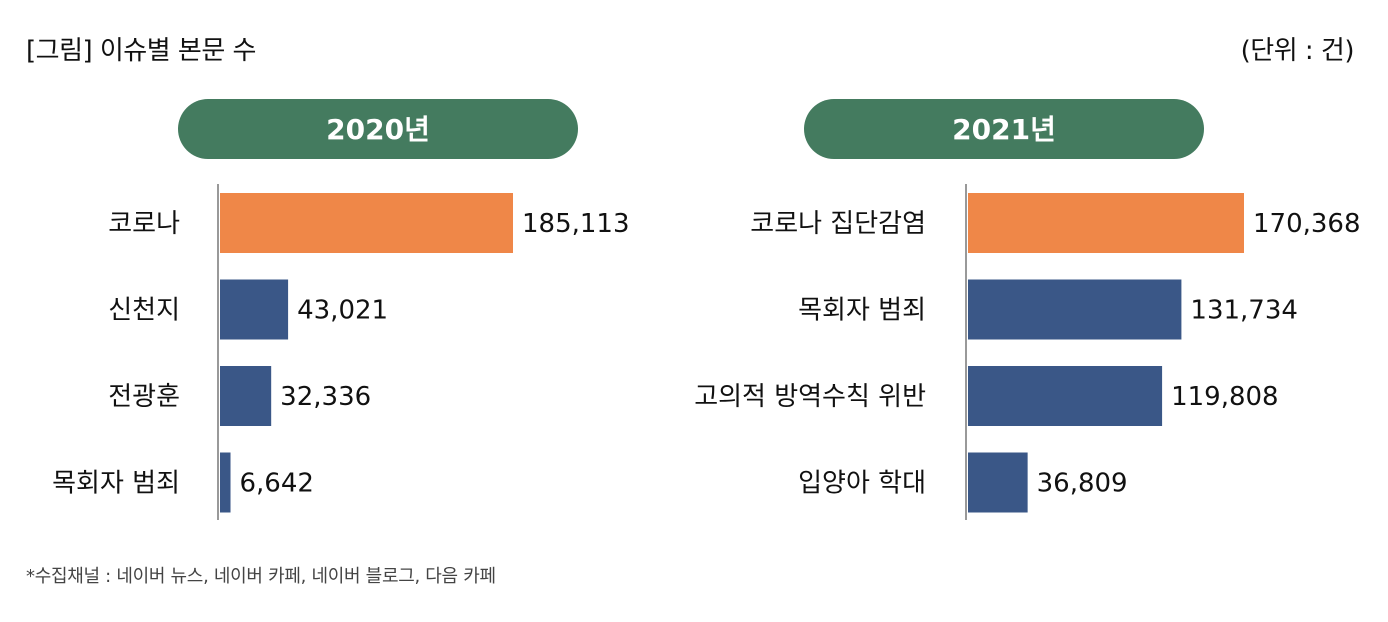 This screenshot has height=622, width=1388. I want to click on category-label: 전광훈, so click(144, 397).